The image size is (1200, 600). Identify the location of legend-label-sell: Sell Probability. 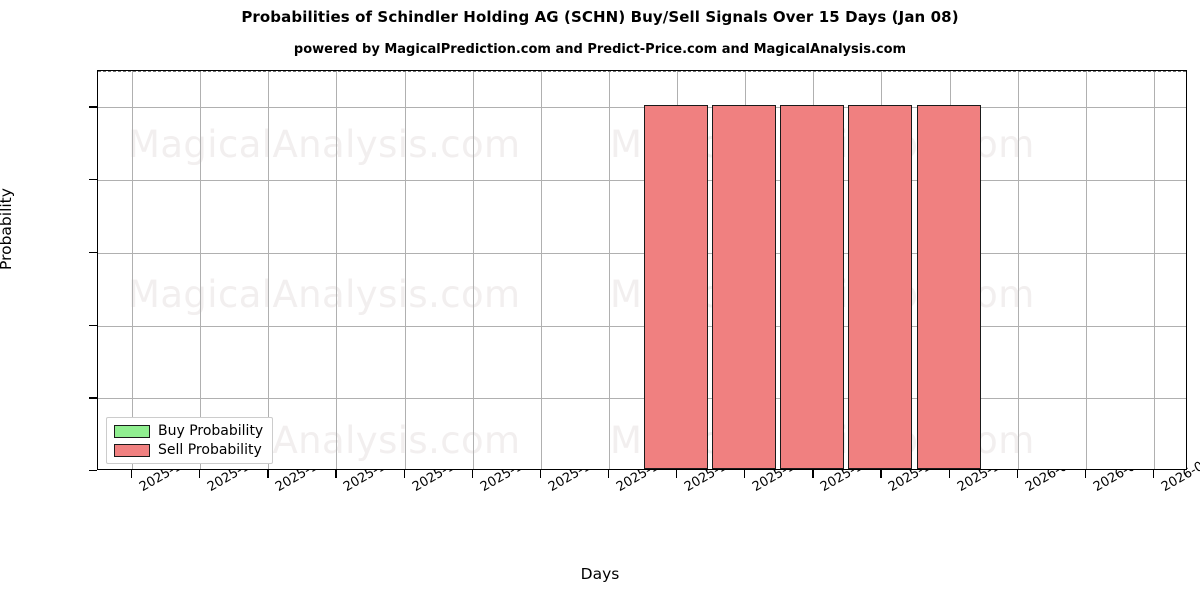
(210, 450).